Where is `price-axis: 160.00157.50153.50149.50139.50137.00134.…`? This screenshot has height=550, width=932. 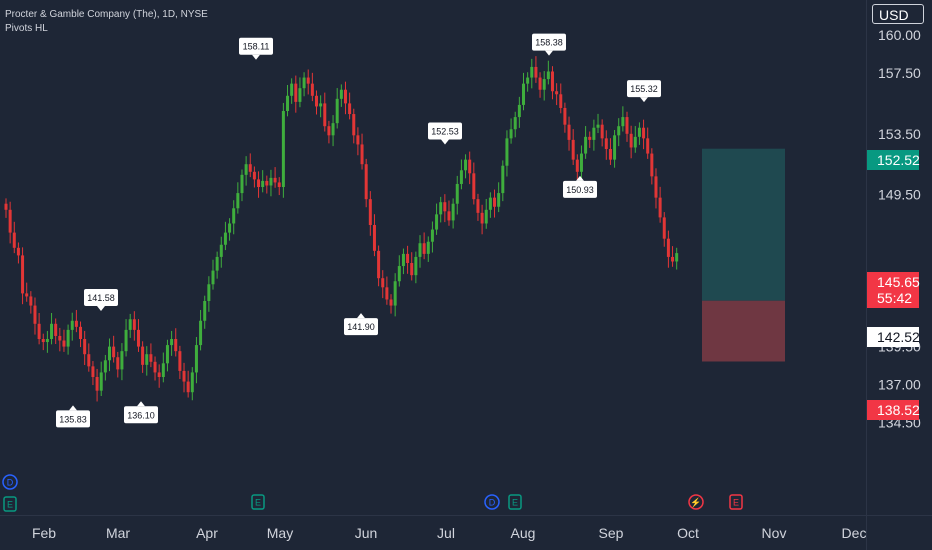 price-axis: 160.00157.50153.50149.50139.50137.00134.… is located at coordinates (899, 229).